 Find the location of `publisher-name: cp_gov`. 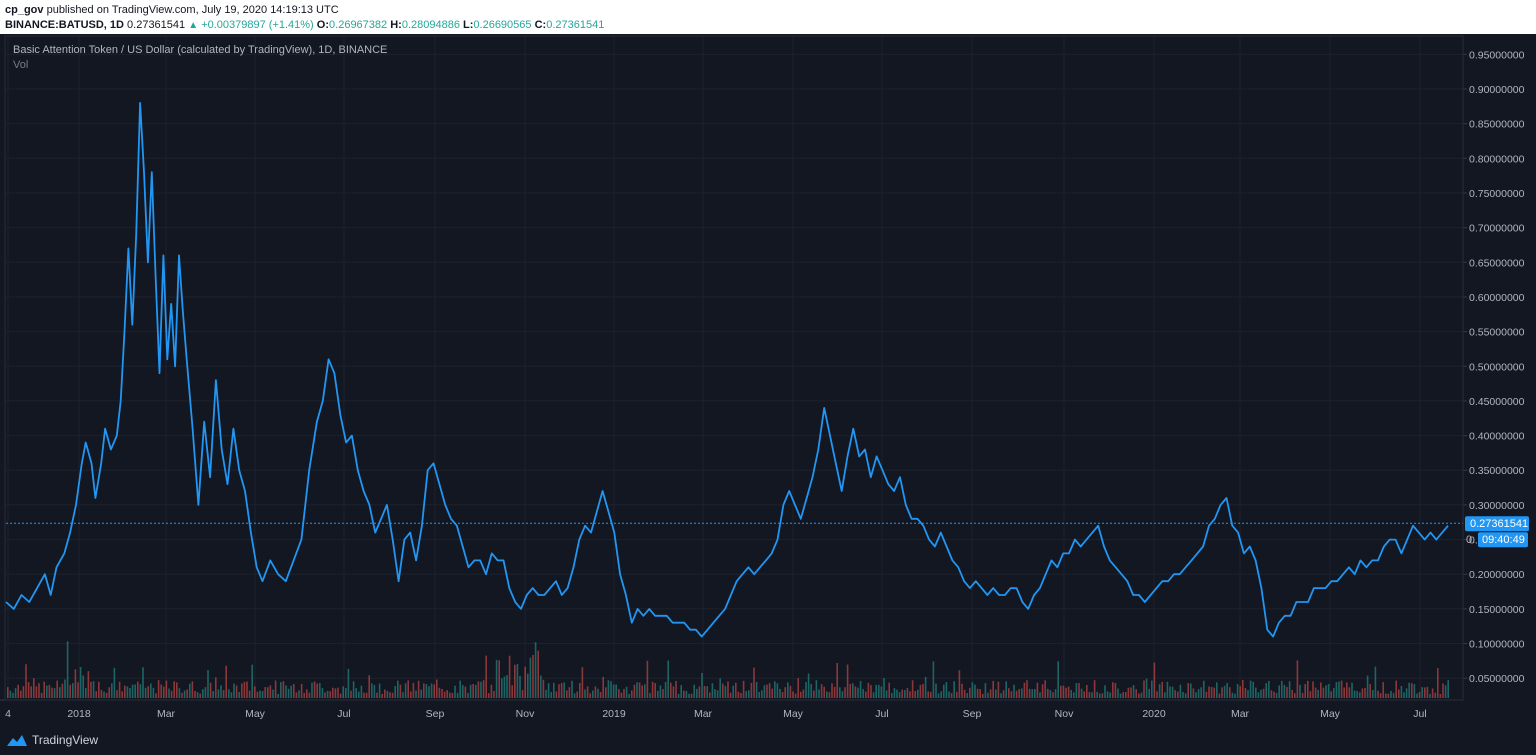

publisher-name: cp_gov is located at coordinates (24, 10).